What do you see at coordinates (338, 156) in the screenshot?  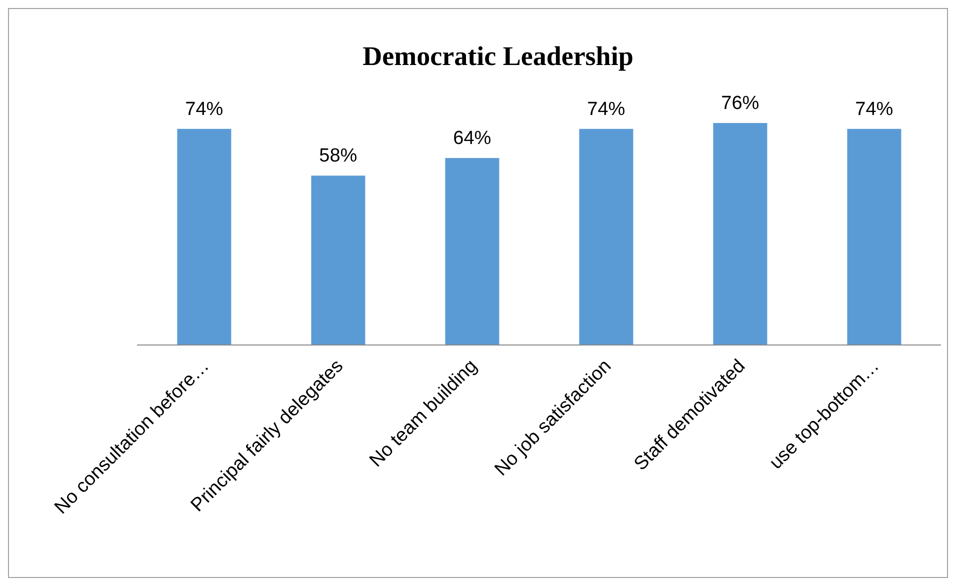 I see `data-label: 58%` at bounding box center [338, 156].